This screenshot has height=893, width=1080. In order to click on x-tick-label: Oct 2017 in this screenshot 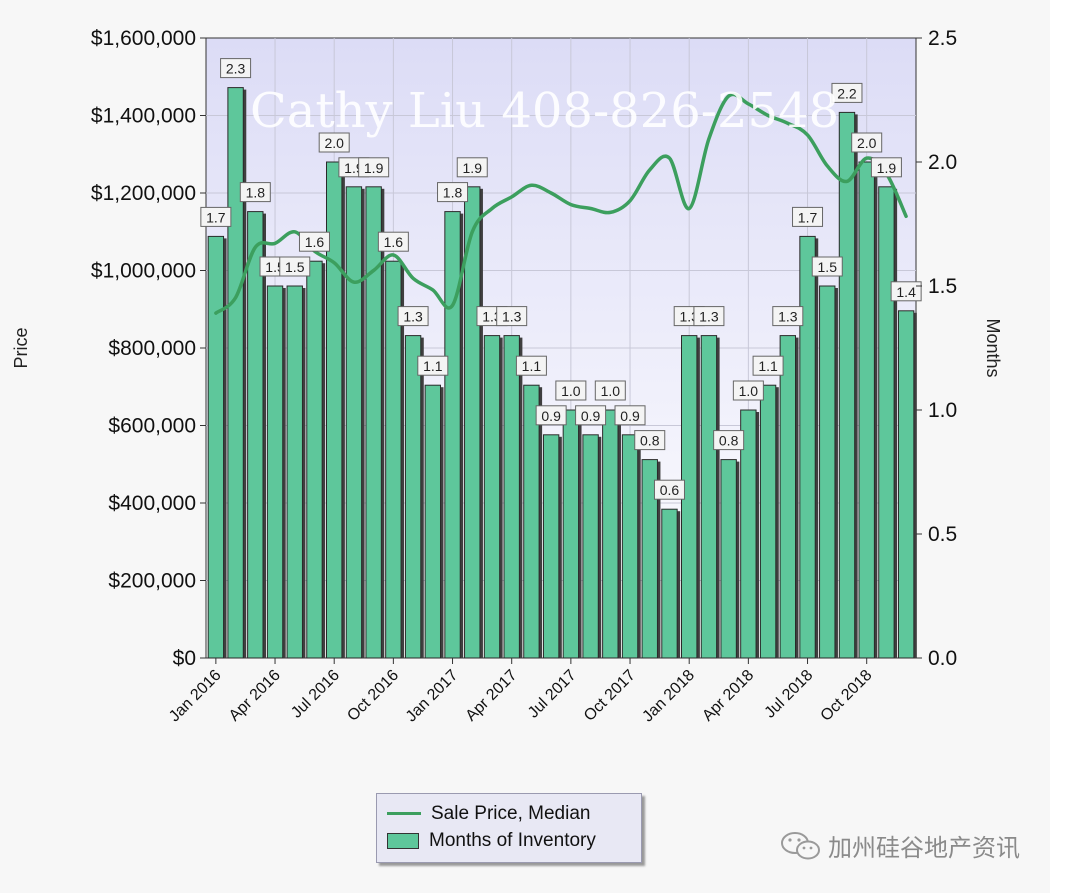, I will do `click(610, 696)`.